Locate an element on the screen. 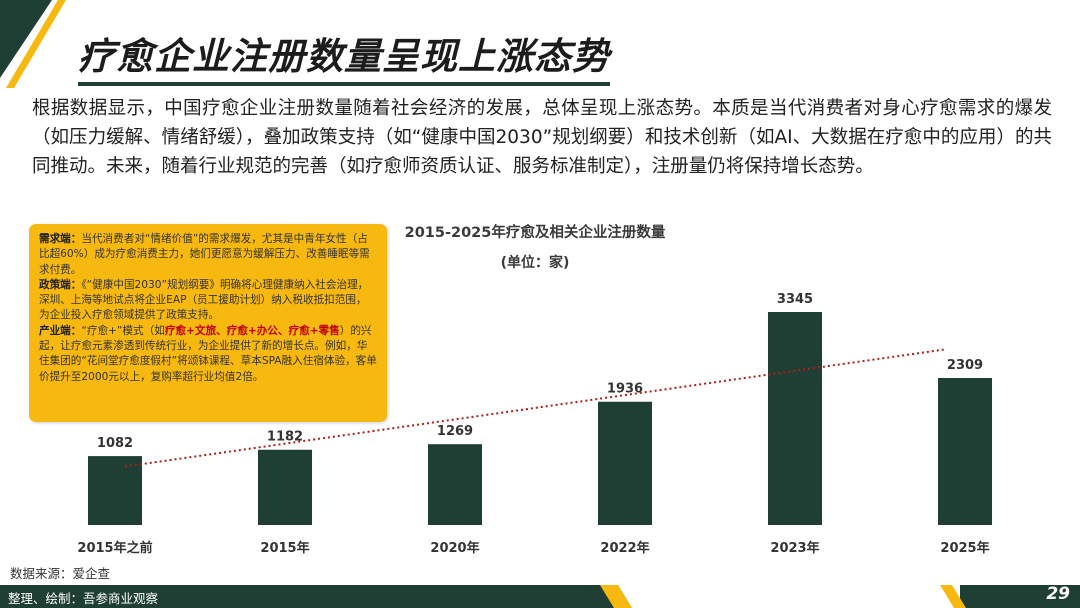 This screenshot has width=1080, height=608. footer-credit: 整理、绘制：吾参商业观察 is located at coordinates (83, 598).